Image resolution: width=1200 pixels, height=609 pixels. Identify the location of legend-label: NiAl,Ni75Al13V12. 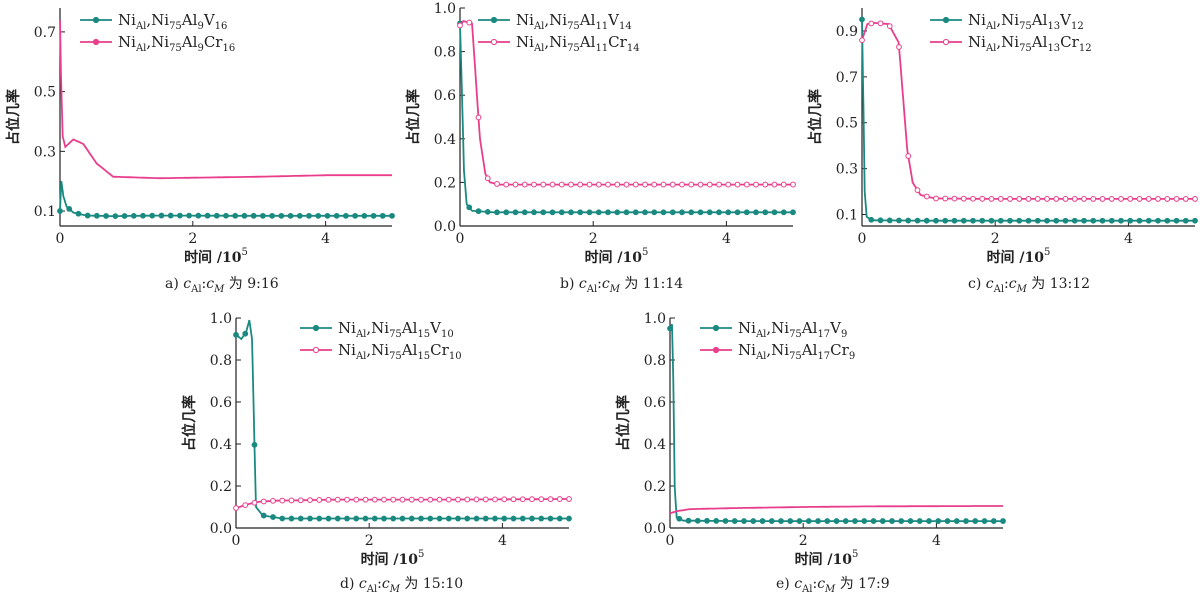
(1026, 21).